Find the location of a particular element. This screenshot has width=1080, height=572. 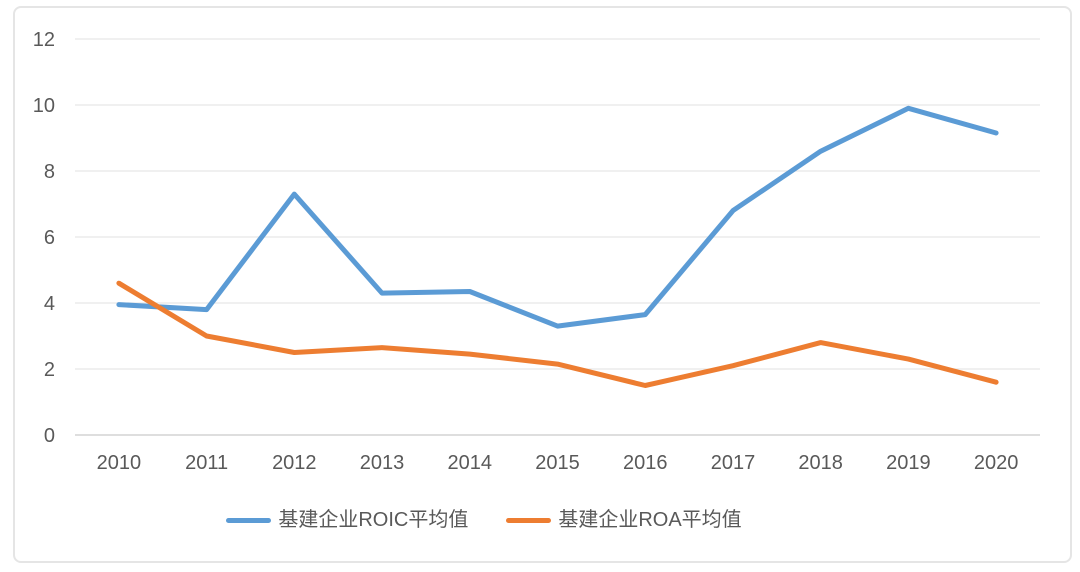

x-axis-tick-label: 2019 is located at coordinates (908, 463).